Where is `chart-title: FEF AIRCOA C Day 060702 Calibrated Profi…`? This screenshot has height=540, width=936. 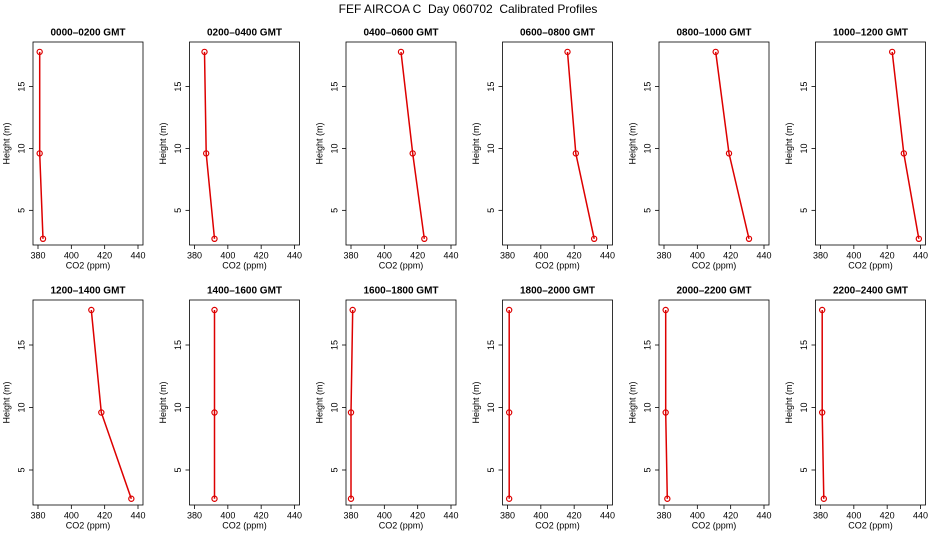
chart-title: FEF AIRCOA C Day 060702 Calibrated Profi… is located at coordinates (468, 9).